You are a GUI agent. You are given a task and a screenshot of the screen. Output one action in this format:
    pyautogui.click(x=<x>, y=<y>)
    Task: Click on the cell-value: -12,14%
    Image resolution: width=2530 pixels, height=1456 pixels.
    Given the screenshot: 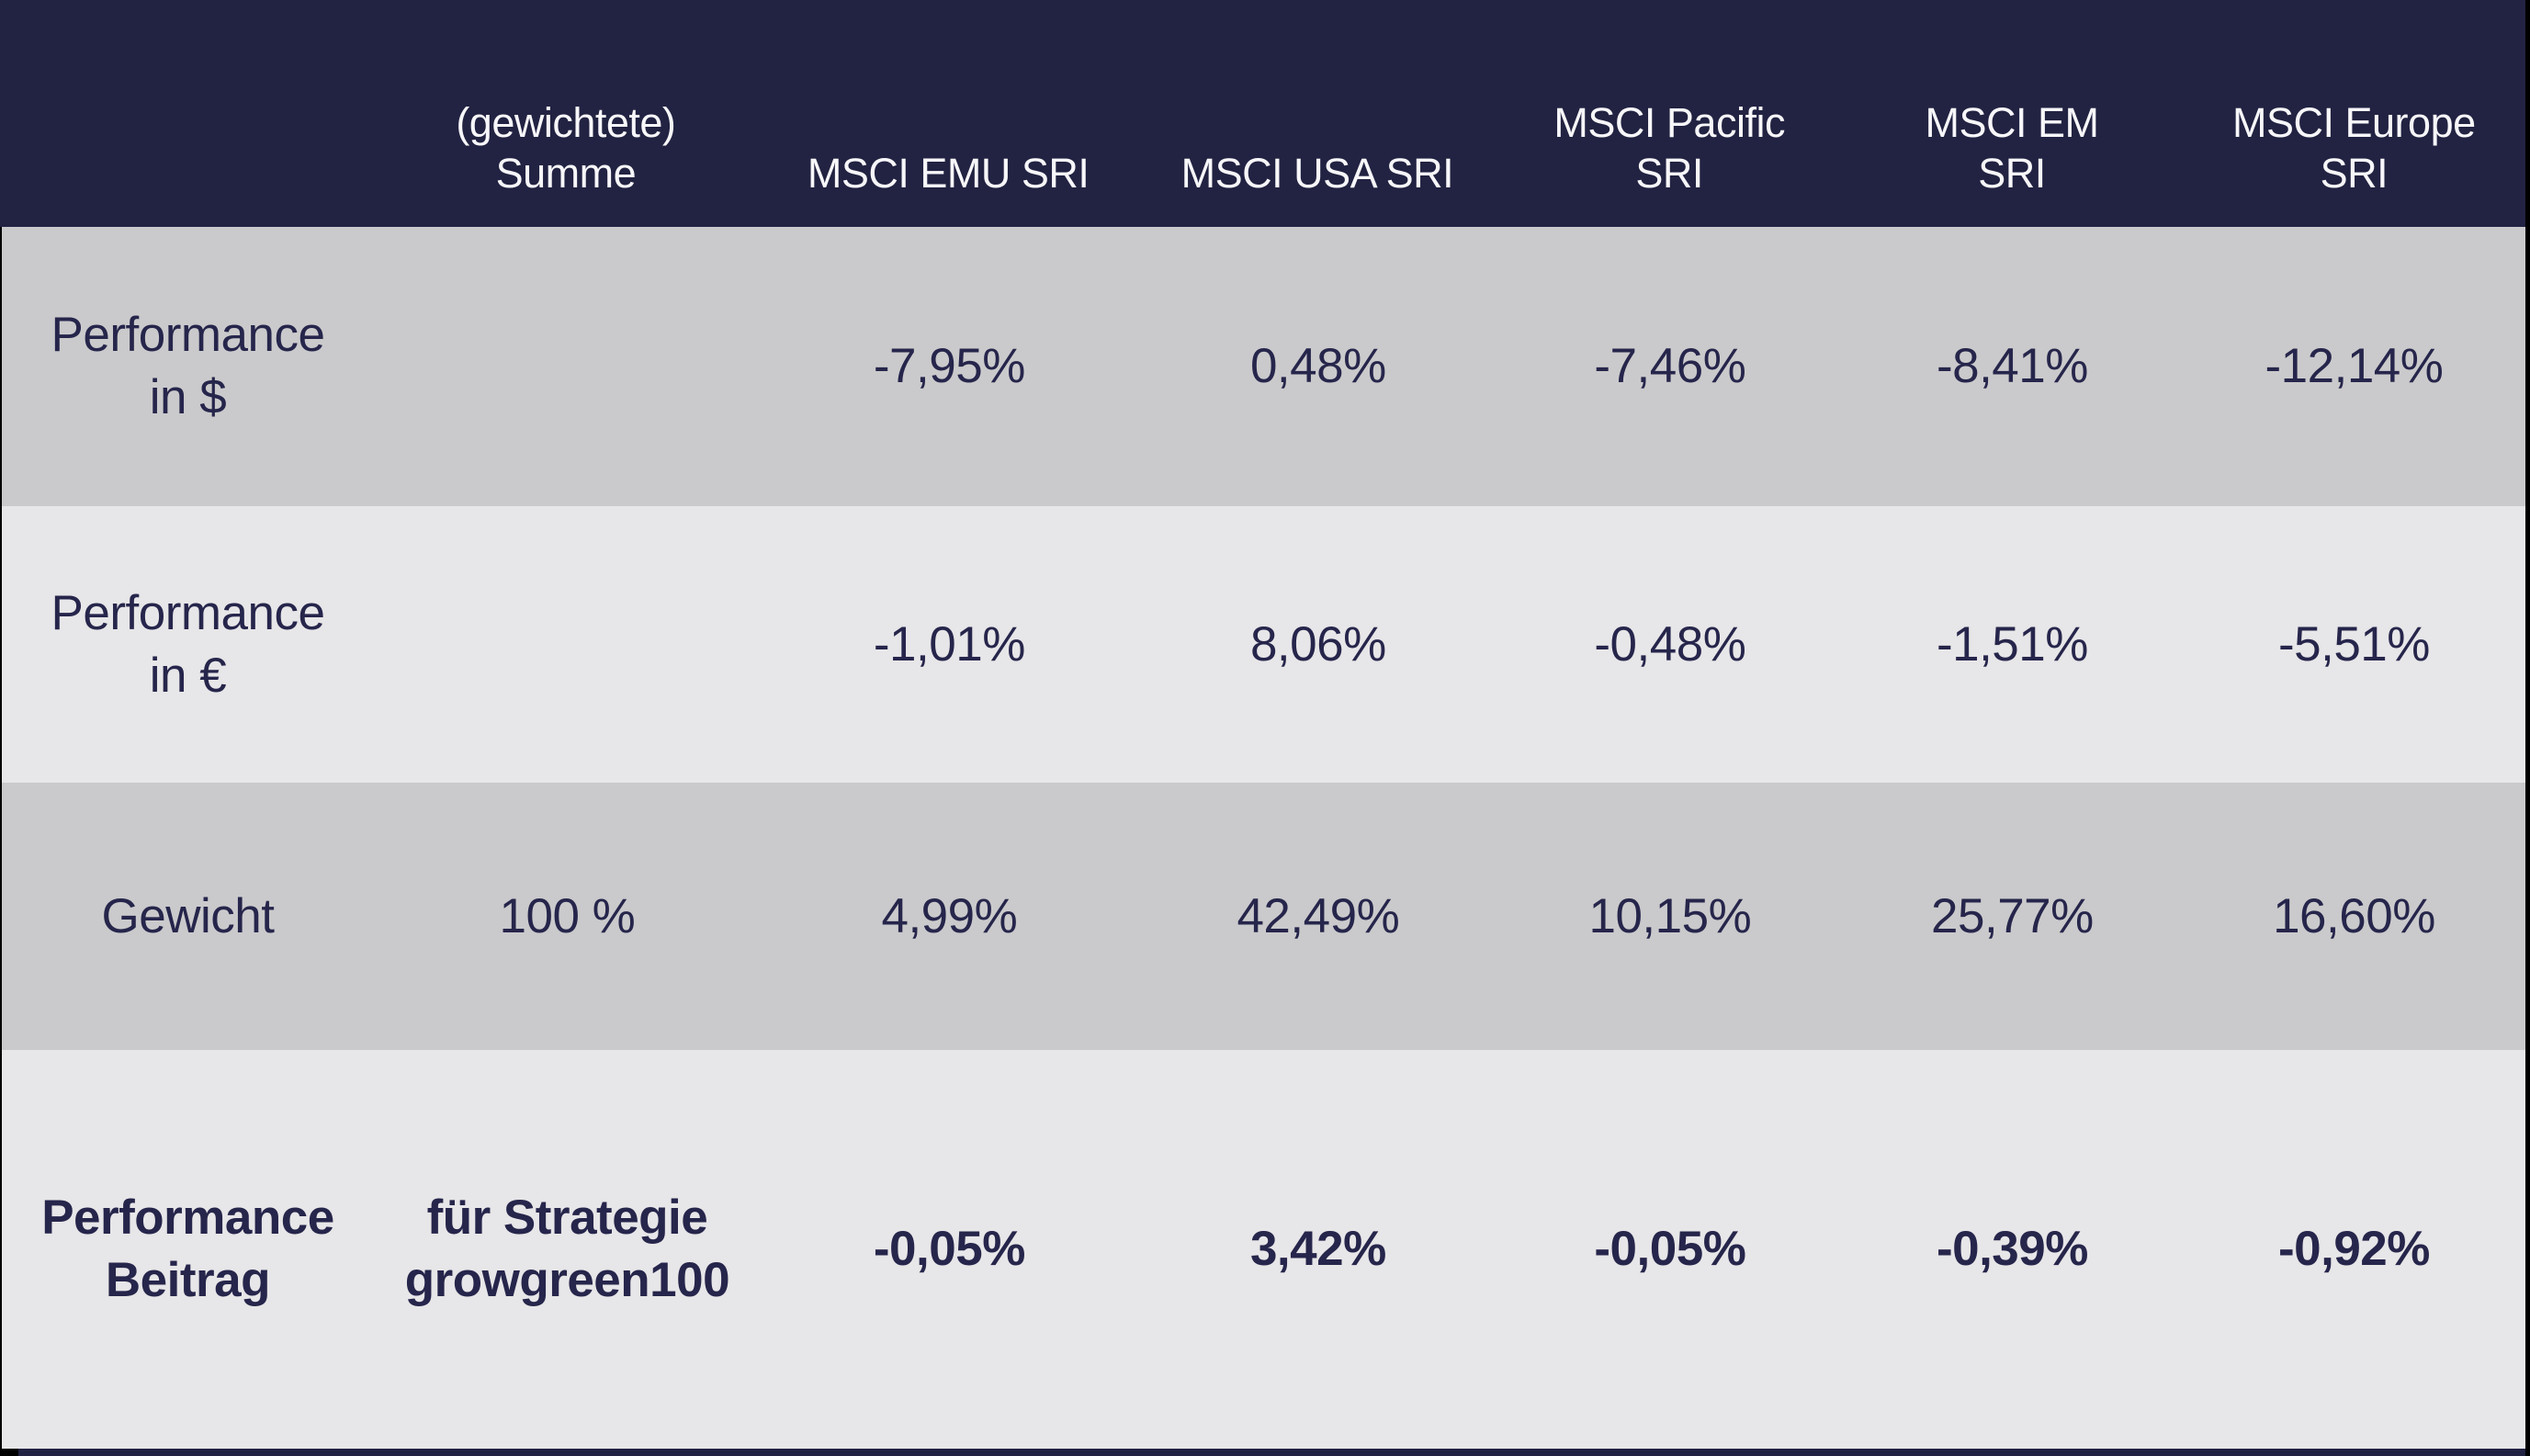 What is the action you would take?
    pyautogui.click(x=2354, y=366)
    